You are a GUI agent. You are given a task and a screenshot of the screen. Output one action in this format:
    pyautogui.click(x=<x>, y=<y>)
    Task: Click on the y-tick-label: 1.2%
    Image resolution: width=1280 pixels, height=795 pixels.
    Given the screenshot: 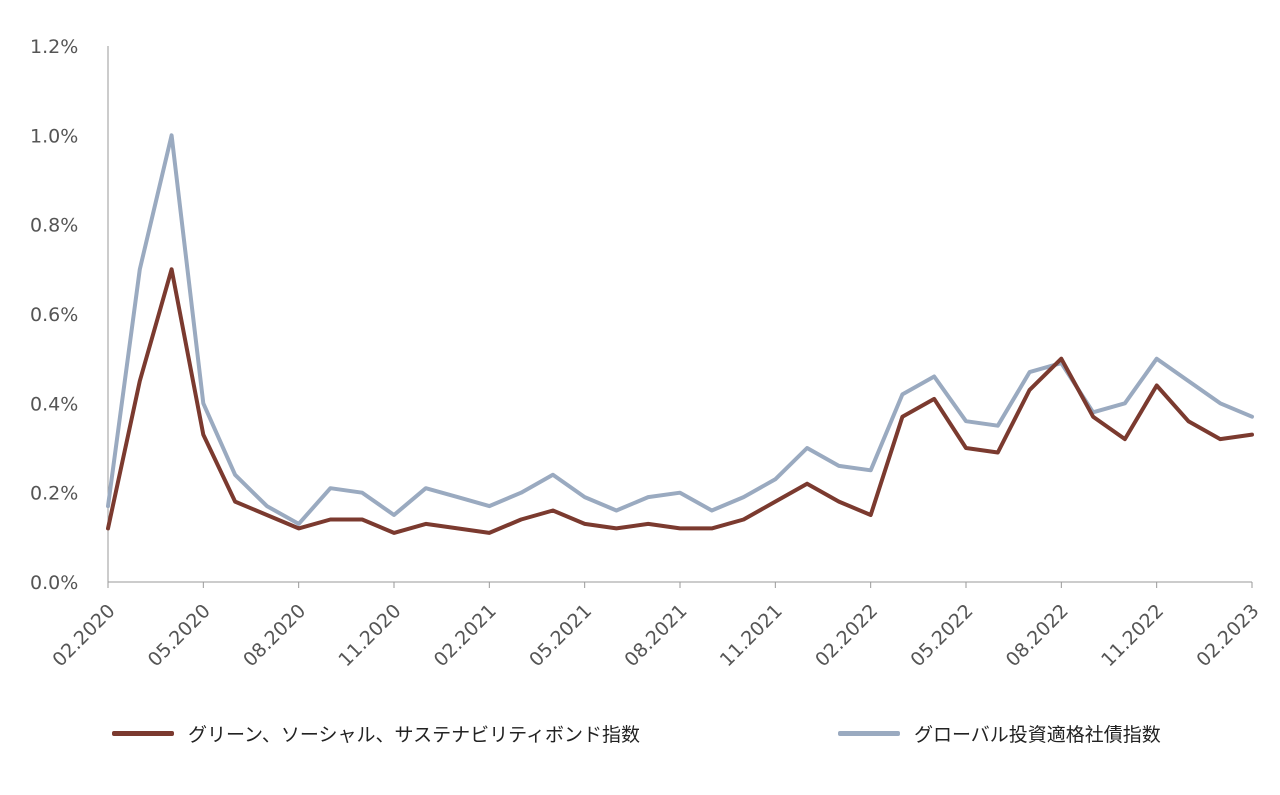 What is the action you would take?
    pyautogui.click(x=54, y=47)
    